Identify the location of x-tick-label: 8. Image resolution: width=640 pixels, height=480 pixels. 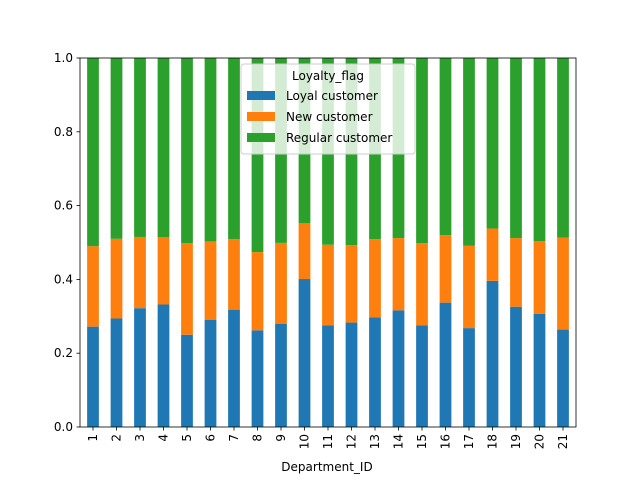
(258, 438).